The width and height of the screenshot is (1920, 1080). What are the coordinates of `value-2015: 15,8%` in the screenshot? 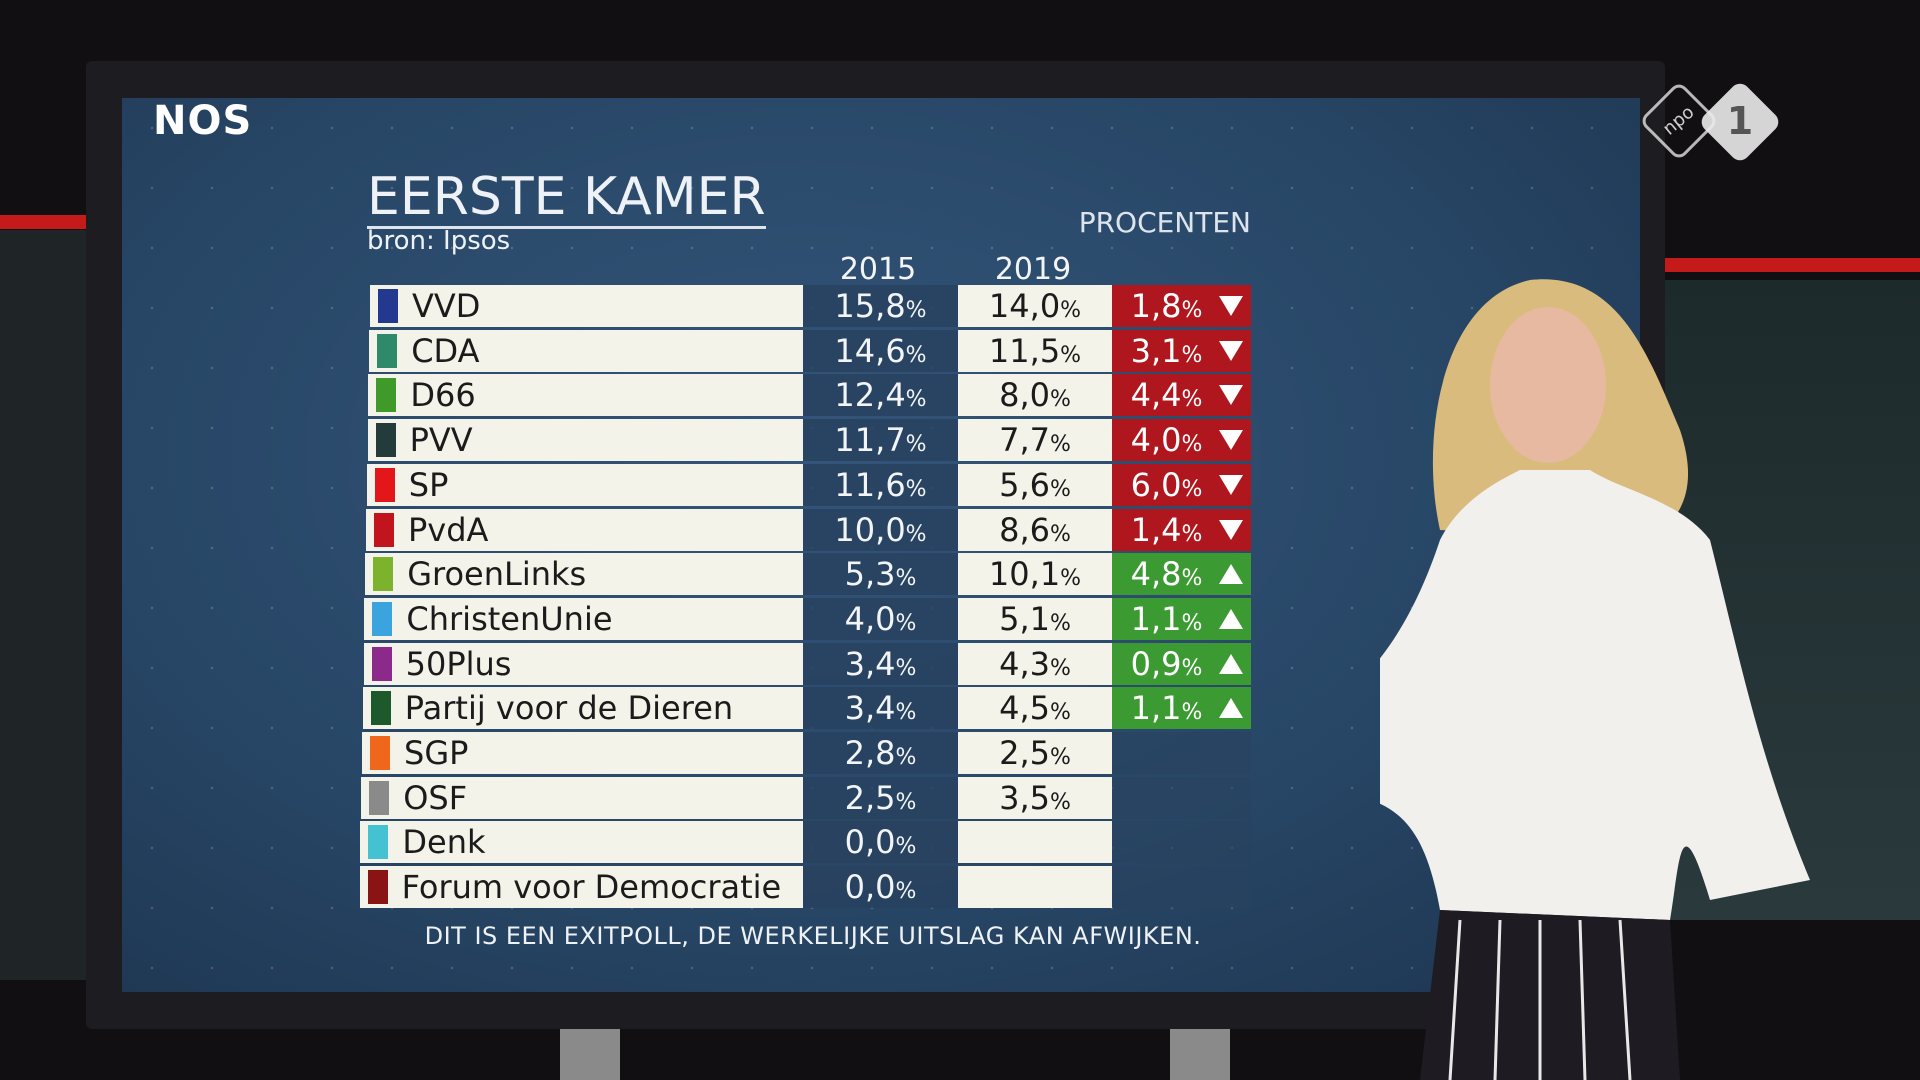 It's located at (880, 306).